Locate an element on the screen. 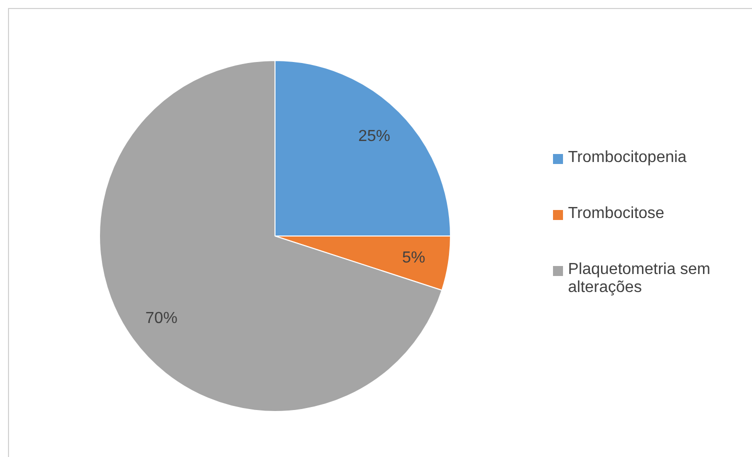 The image size is (752, 457). data-label: 70% is located at coordinates (161, 318).